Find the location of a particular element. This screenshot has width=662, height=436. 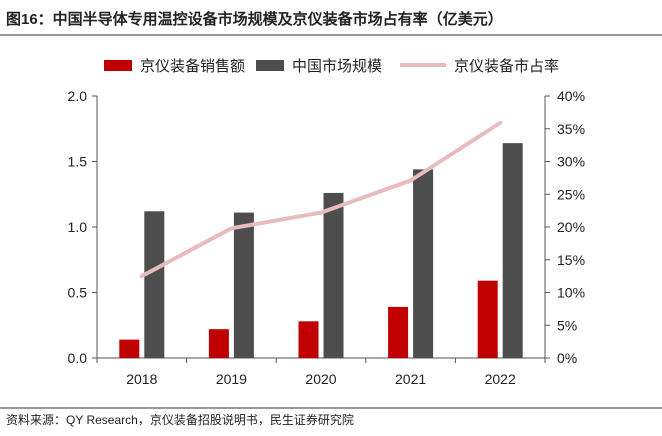

right-tick-label: 10% is located at coordinates (571, 293).